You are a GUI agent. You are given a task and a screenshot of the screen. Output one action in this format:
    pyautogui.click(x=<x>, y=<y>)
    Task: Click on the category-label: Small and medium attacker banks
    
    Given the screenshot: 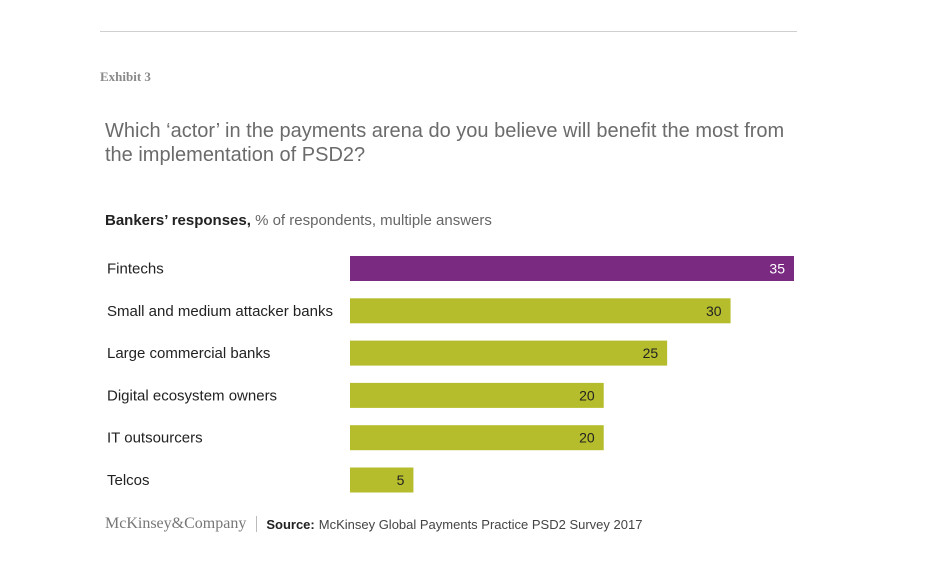 What is the action you would take?
    pyautogui.click(x=220, y=311)
    